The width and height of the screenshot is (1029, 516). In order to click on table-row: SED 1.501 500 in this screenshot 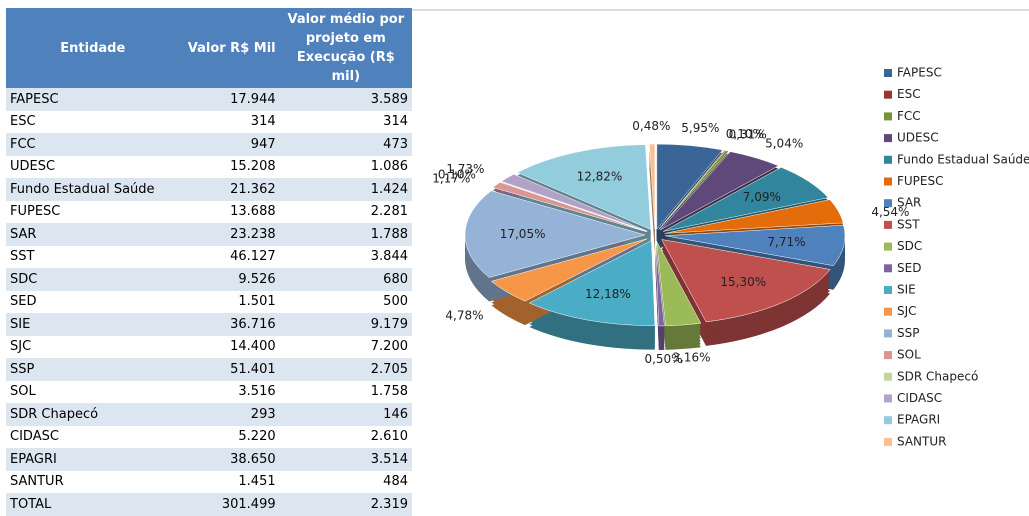, I will do `click(209, 302)`.